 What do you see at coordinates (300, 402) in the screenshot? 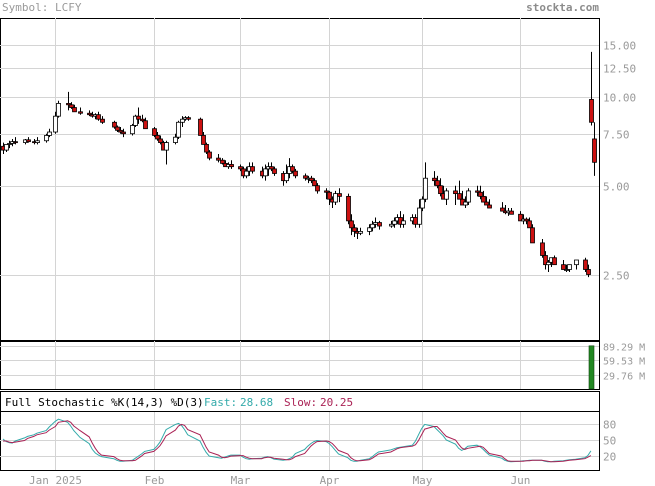
I see `stochastic-slow-label: Slow:` at bounding box center [300, 402].